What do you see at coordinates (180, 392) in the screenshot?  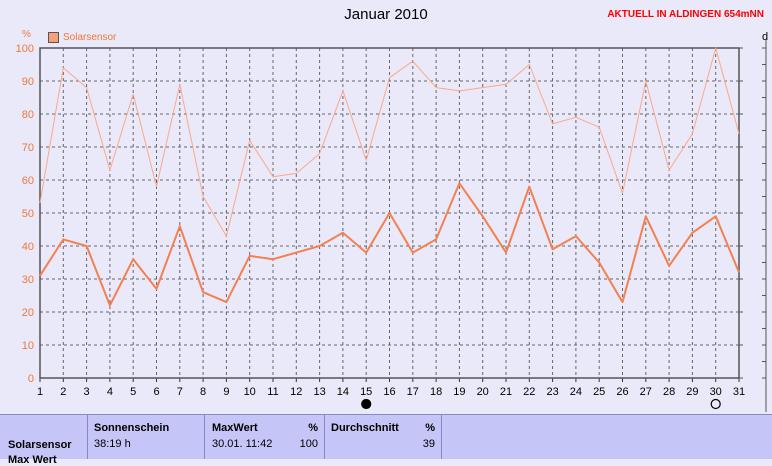 I see `x-tick-label: 7` at bounding box center [180, 392].